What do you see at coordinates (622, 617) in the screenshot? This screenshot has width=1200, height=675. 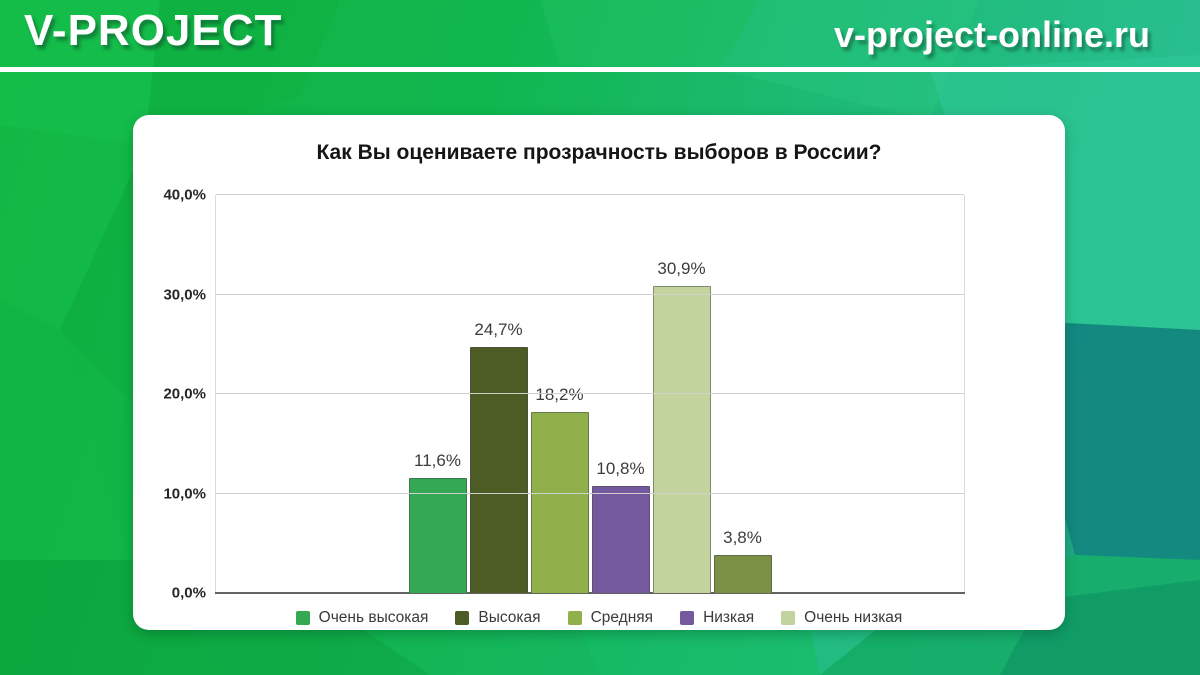 I see `legend-label-3: Средняя` at bounding box center [622, 617].